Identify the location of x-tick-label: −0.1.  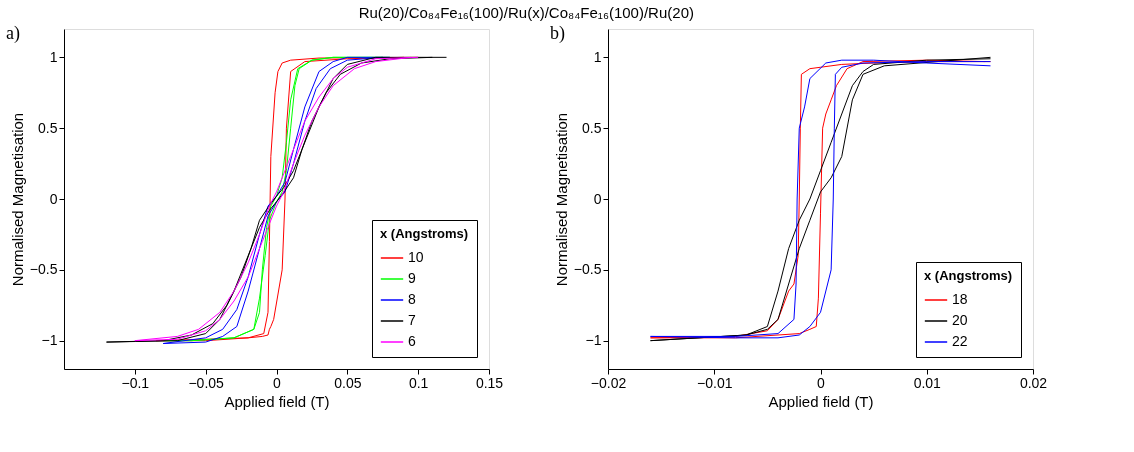
(135, 382).